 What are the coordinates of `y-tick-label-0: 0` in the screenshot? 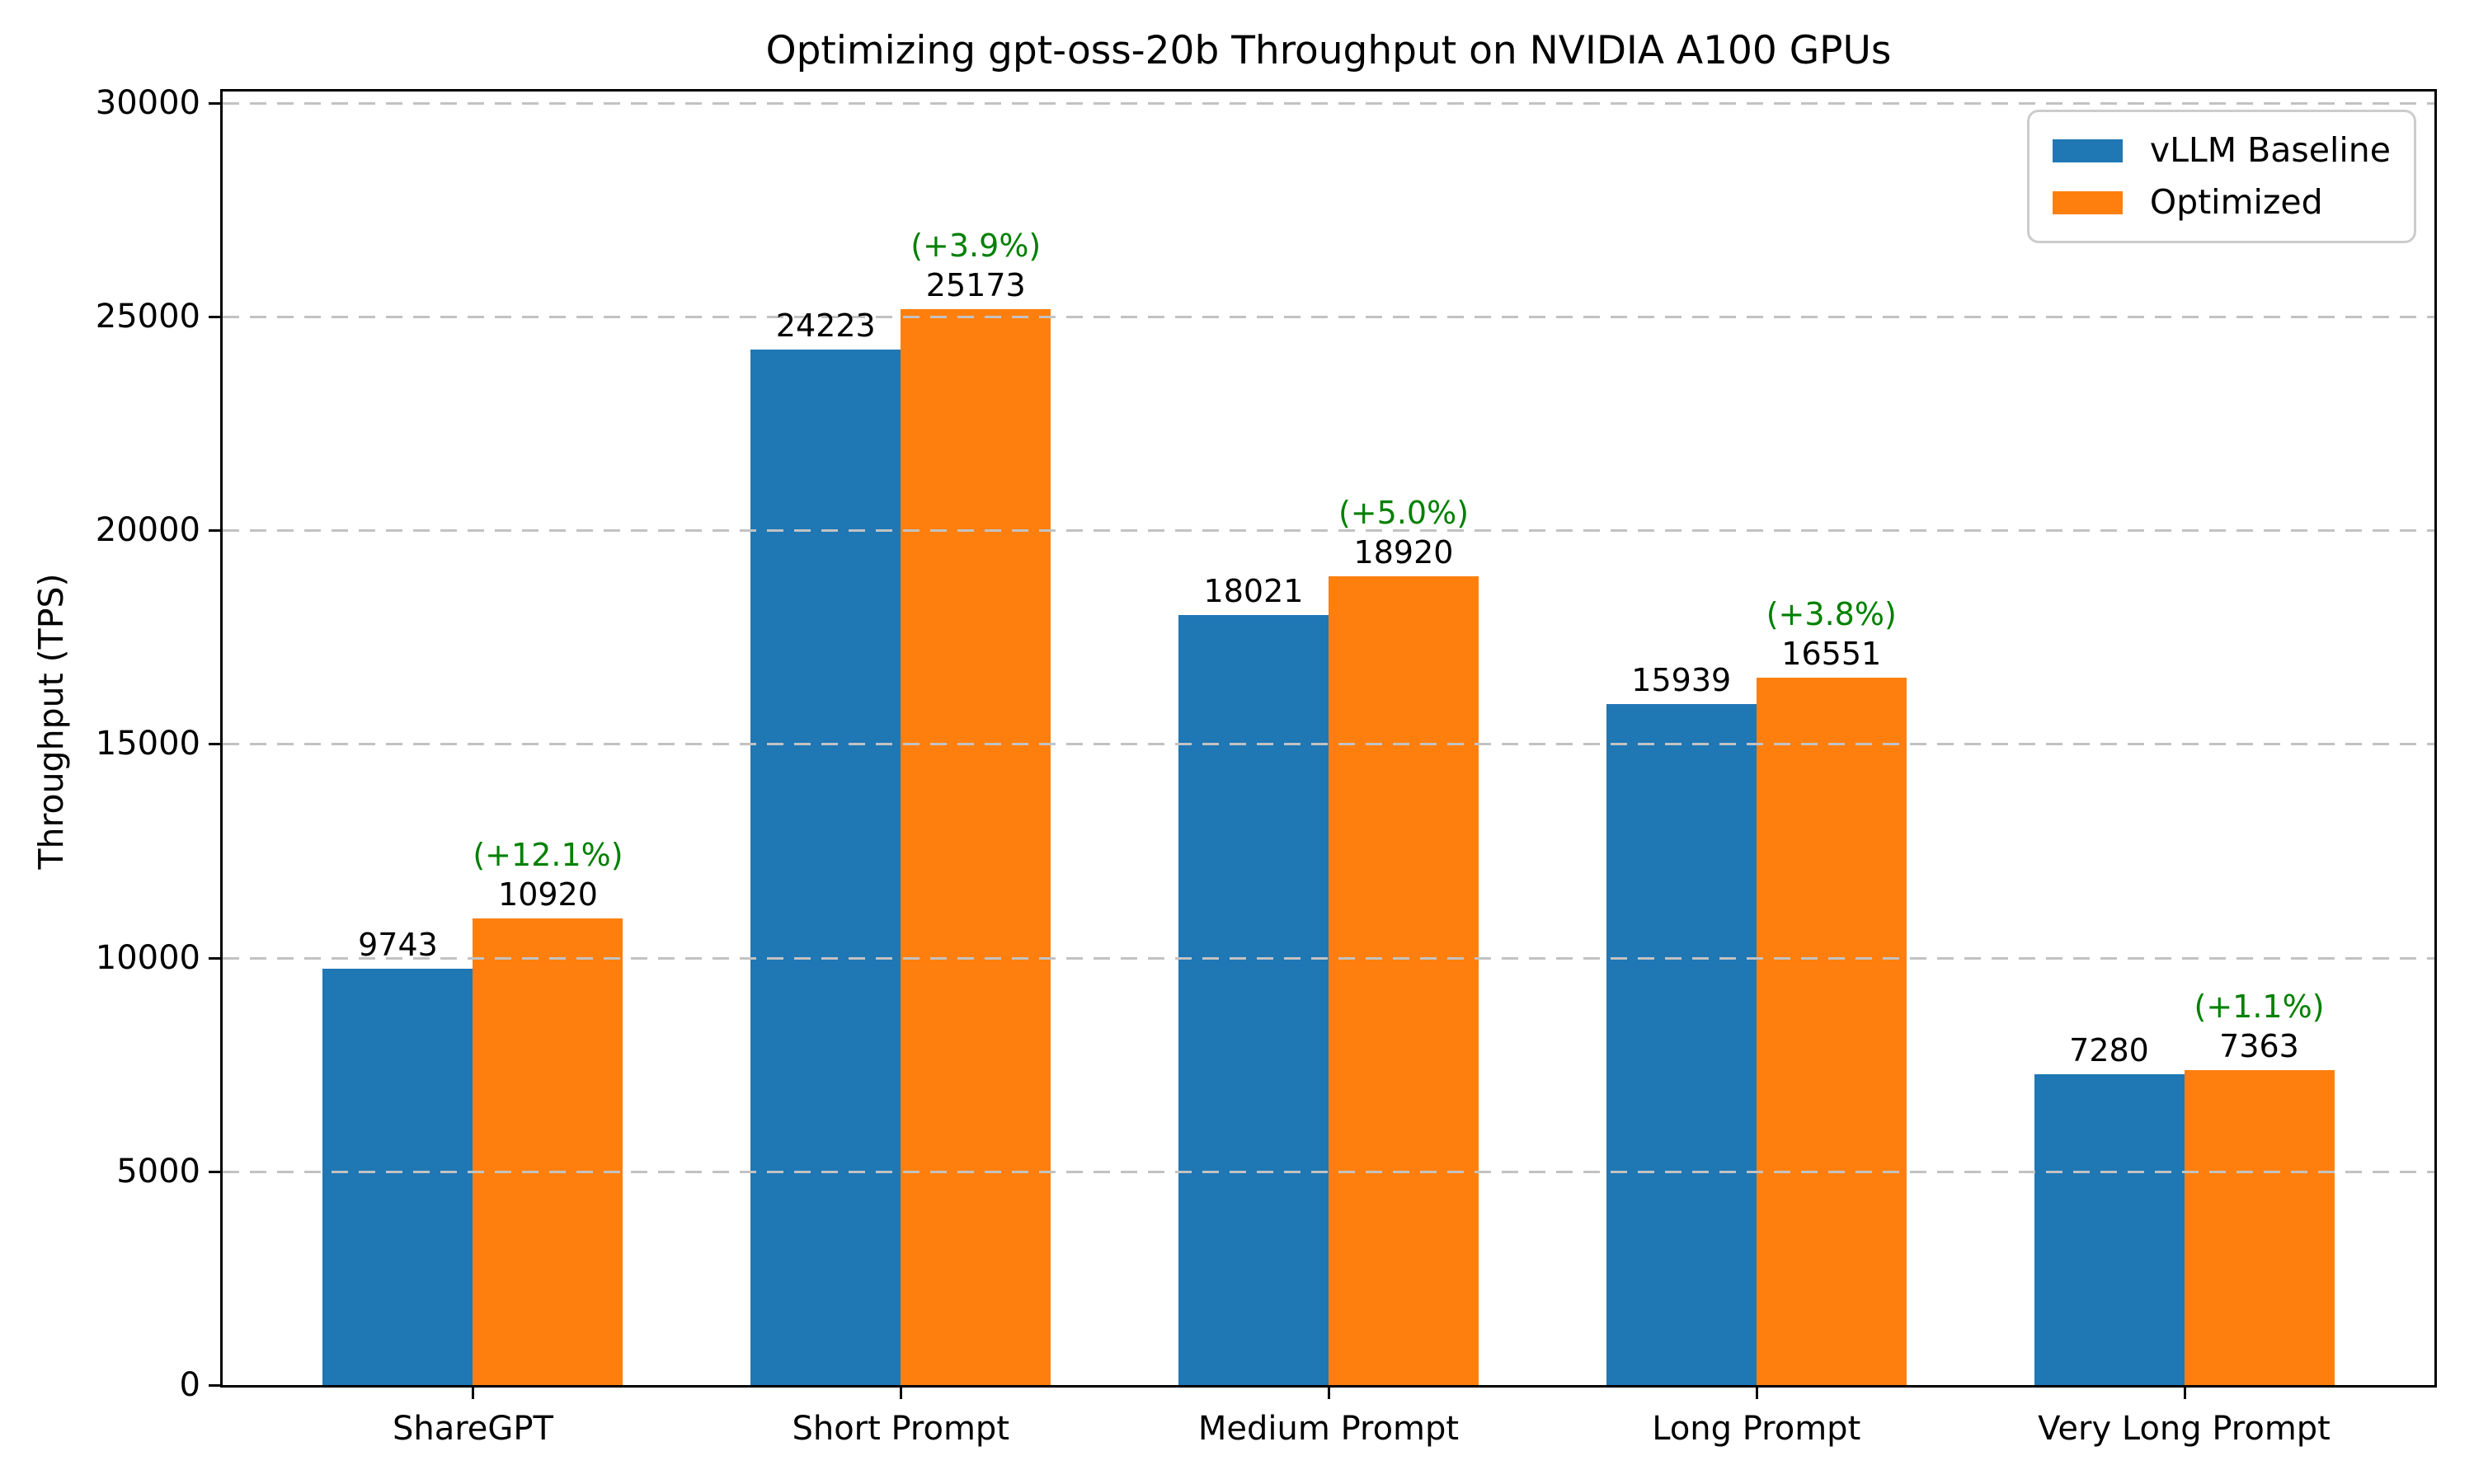 It's located at (189, 1385).